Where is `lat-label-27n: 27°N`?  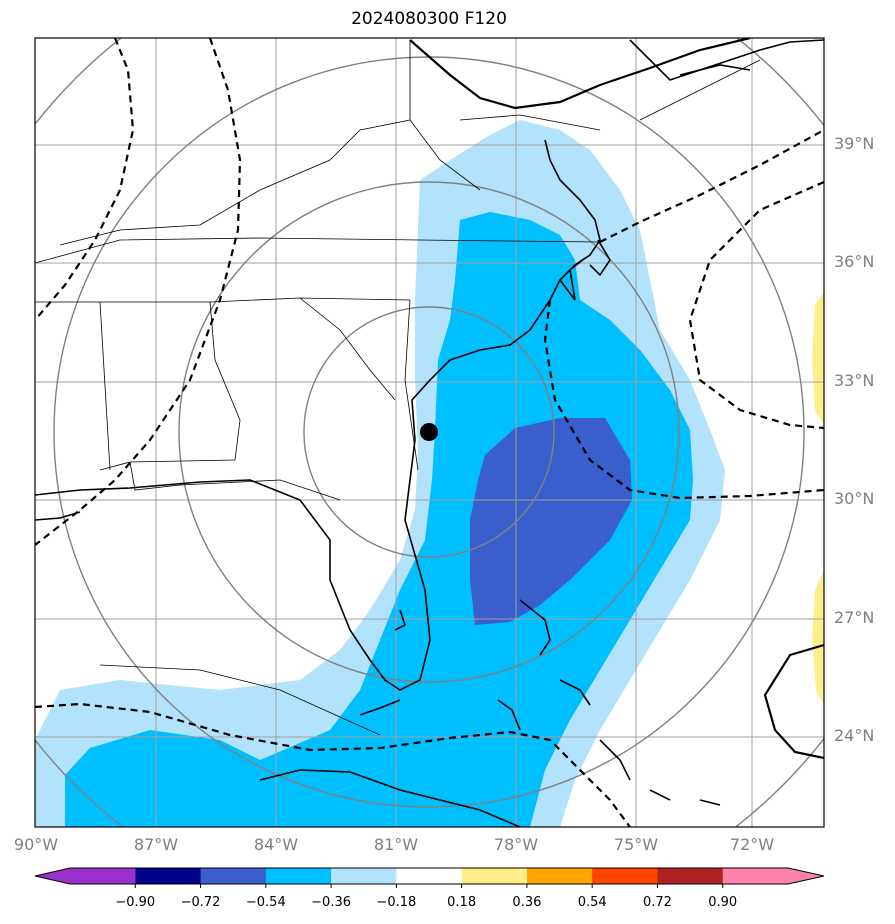
lat-label-27n: 27°N is located at coordinates (854, 617).